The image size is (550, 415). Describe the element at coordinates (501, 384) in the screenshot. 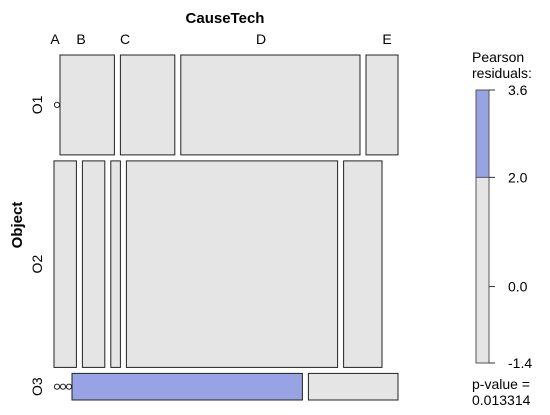

I see `p-value-label: p-value =` at that location.